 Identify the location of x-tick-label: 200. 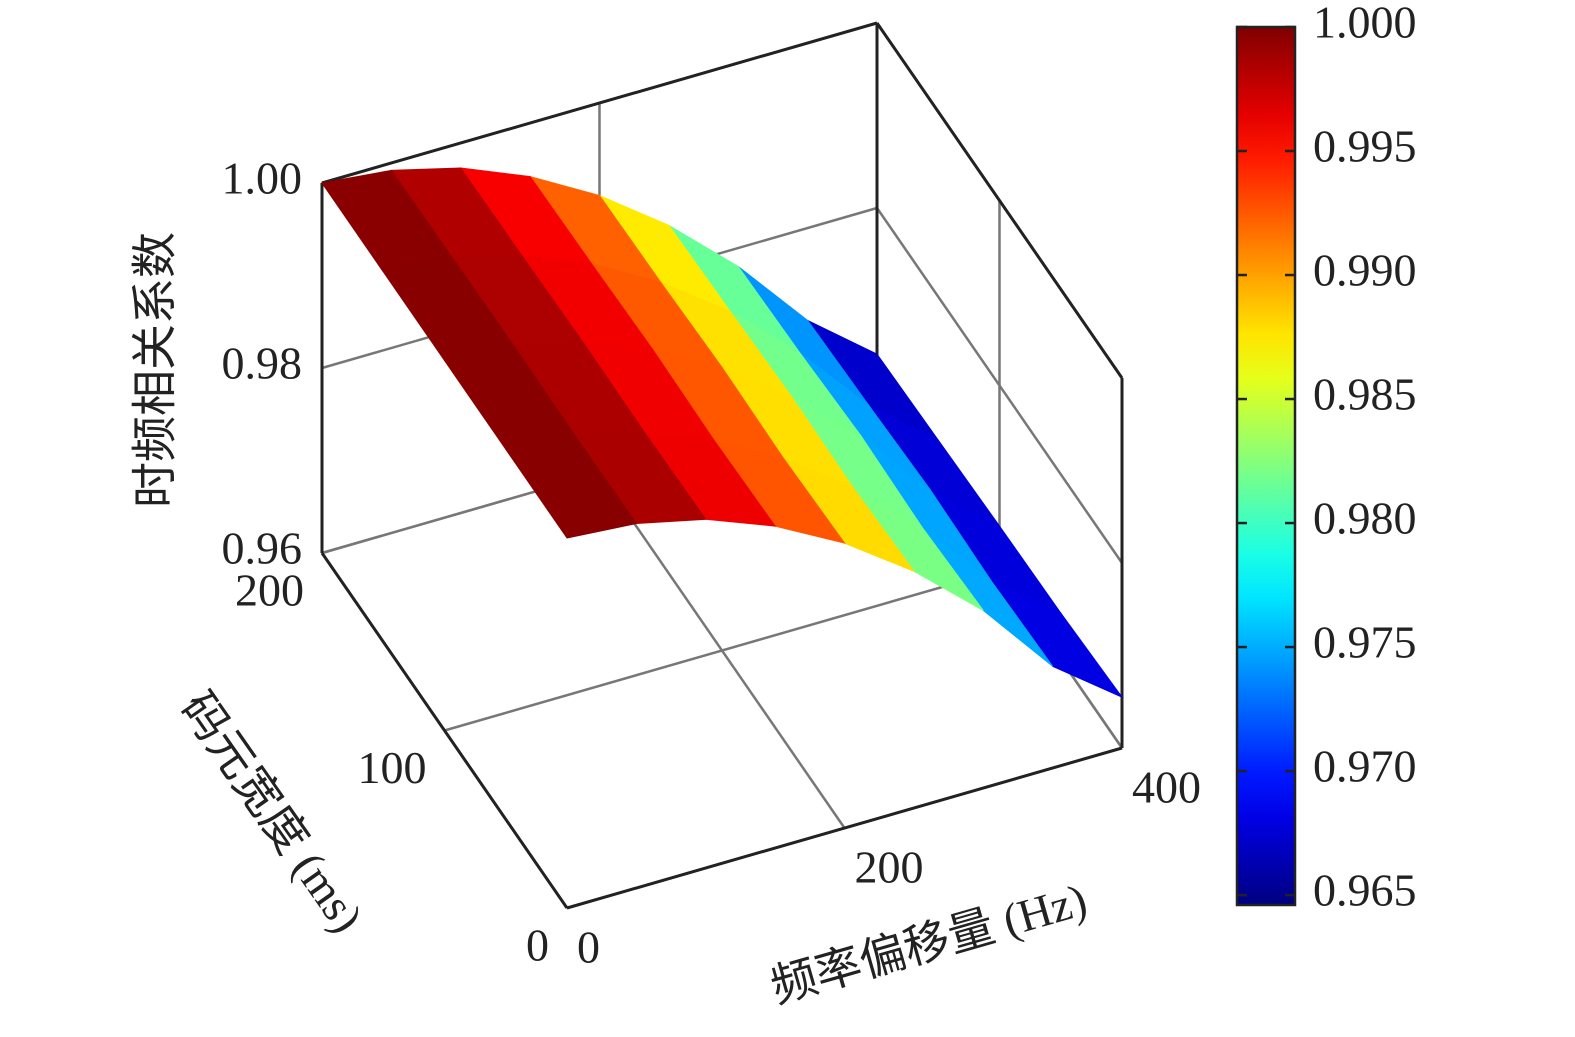
(889, 867).